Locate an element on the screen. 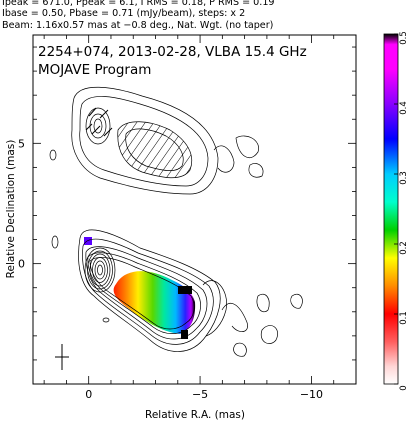  y-tick-label: 5 is located at coordinates (21, 143).